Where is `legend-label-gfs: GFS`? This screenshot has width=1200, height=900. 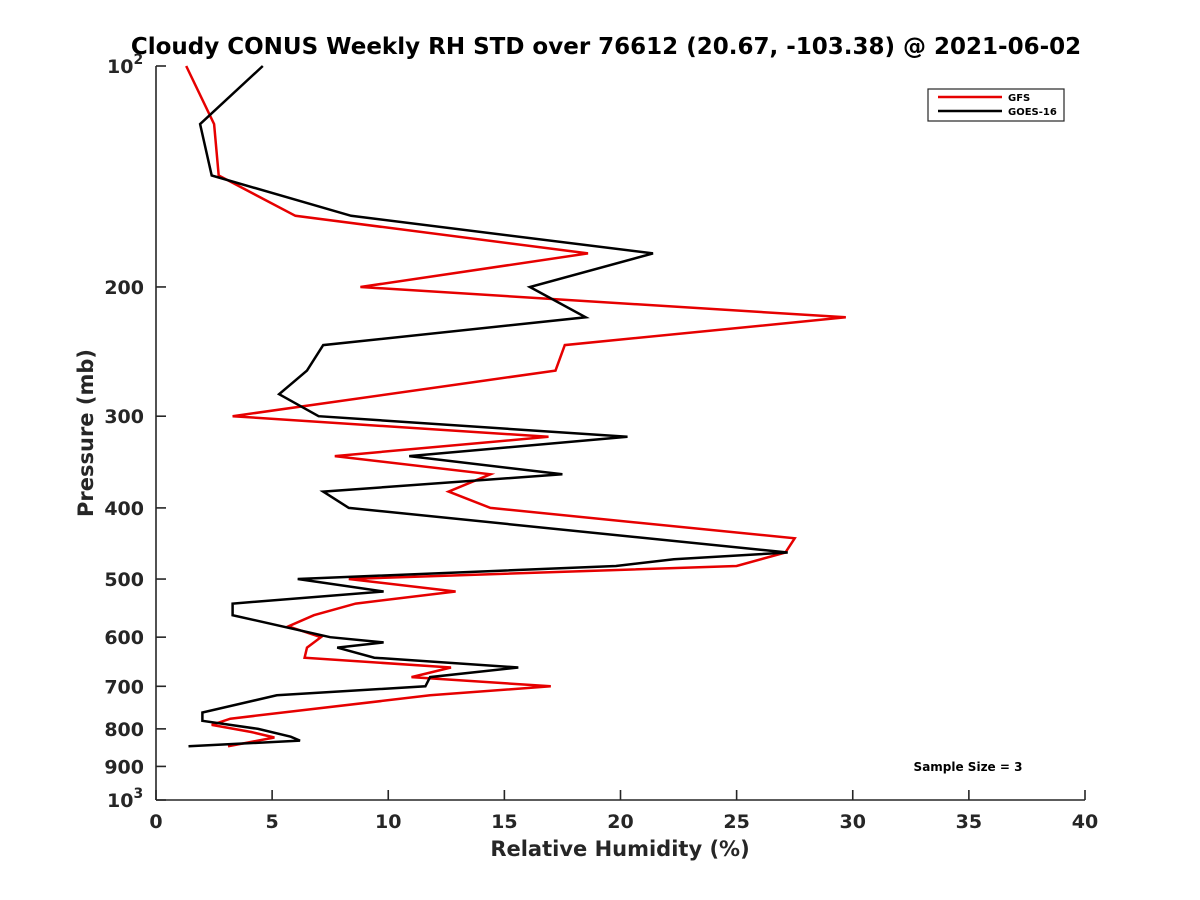
legend-label-gfs: GFS is located at coordinates (1019, 98).